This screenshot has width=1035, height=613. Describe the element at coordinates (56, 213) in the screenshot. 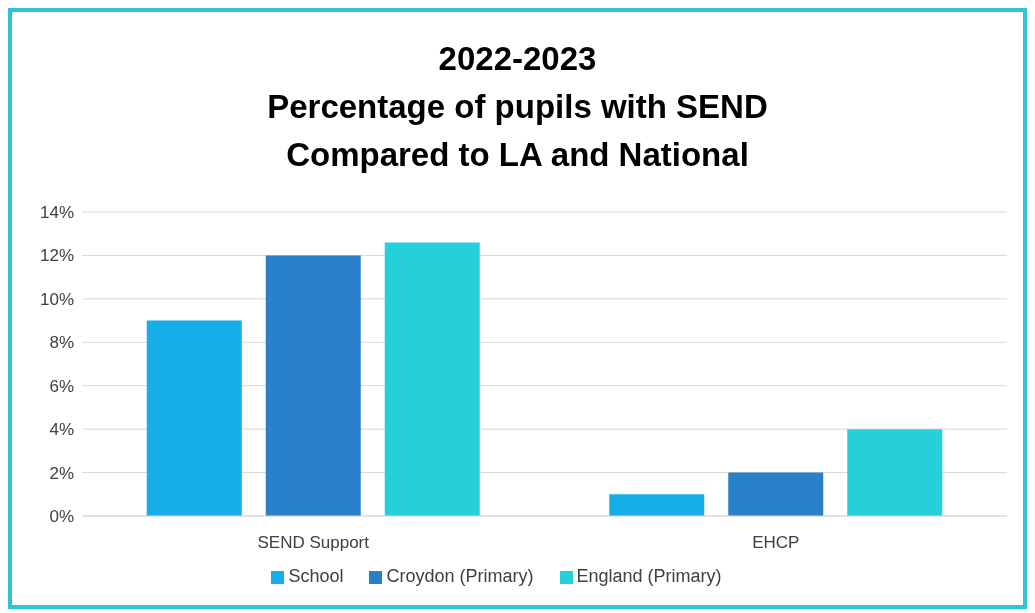

I see `y-tick-label: 14%` at that location.